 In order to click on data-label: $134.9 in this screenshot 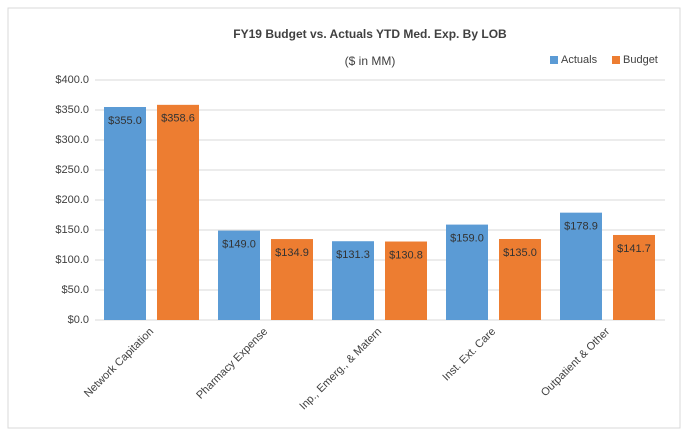, I will do `click(292, 253)`.